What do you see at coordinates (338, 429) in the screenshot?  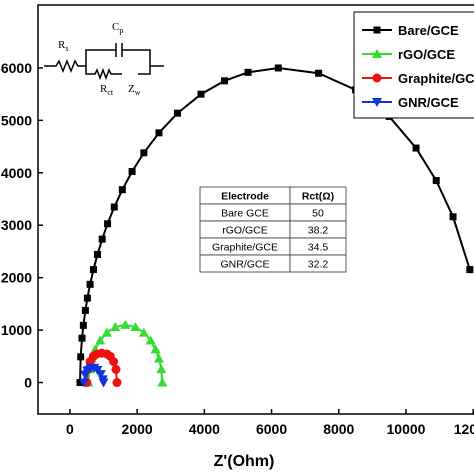 I see `x-tick-label: 8000` at bounding box center [338, 429].